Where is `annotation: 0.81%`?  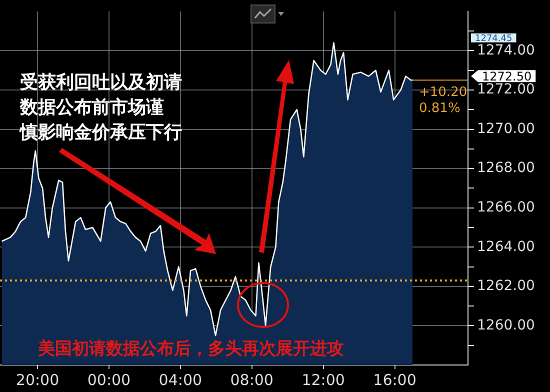 annotation: 0.81% is located at coordinates (439, 108).